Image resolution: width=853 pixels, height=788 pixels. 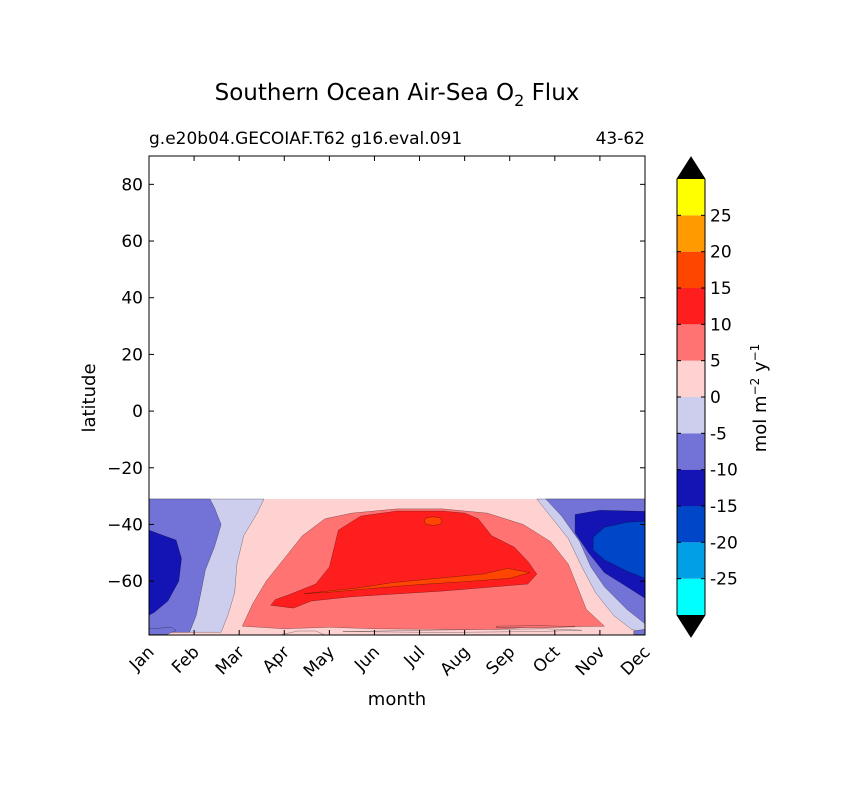 What do you see at coordinates (132, 185) in the screenshot?
I see `y-tick-label: 80` at bounding box center [132, 185].